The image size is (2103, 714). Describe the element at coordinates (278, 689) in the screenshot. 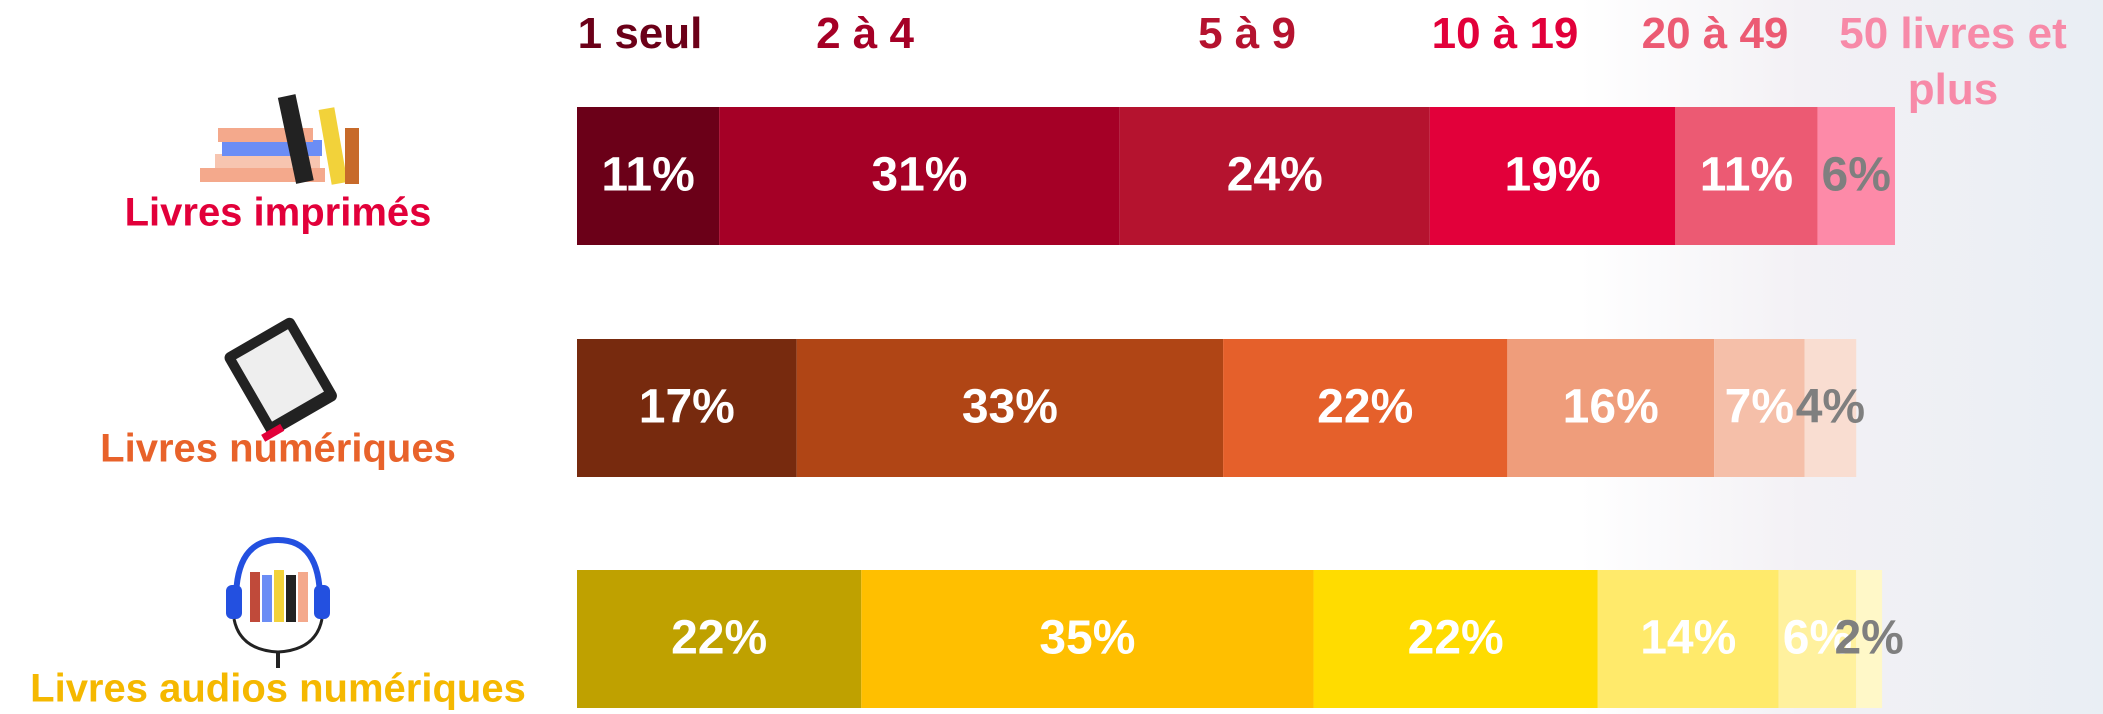

I see `row-label: Livres audios numériques` at that location.